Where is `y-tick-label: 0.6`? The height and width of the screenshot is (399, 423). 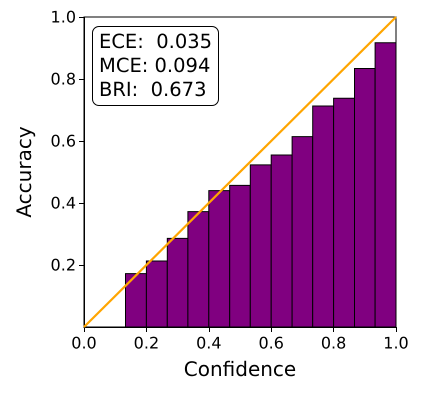
y-tick-label: 0.6 is located at coordinates (63, 141).